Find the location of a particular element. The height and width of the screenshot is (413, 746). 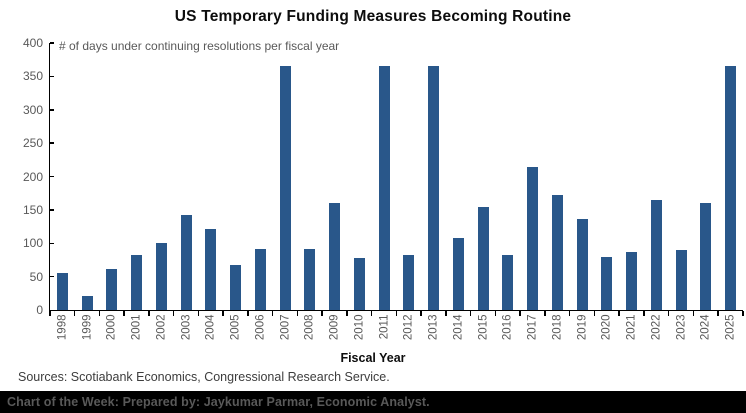

bar-2016 is located at coordinates (508, 282).